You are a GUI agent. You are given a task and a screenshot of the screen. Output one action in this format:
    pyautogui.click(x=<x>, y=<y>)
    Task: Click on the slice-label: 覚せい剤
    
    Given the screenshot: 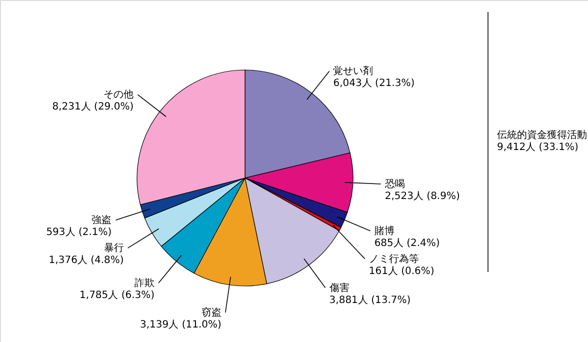 What is the action you would take?
    pyautogui.click(x=353, y=71)
    